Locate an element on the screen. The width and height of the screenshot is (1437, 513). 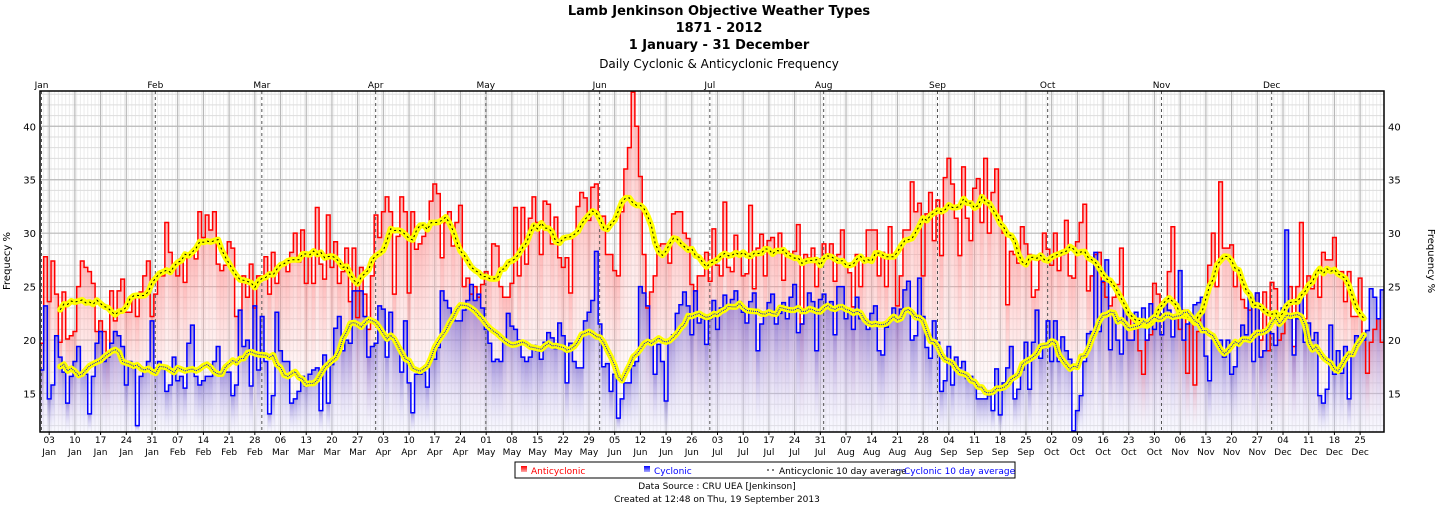
x-tick-day: 17 is located at coordinates (434, 441).